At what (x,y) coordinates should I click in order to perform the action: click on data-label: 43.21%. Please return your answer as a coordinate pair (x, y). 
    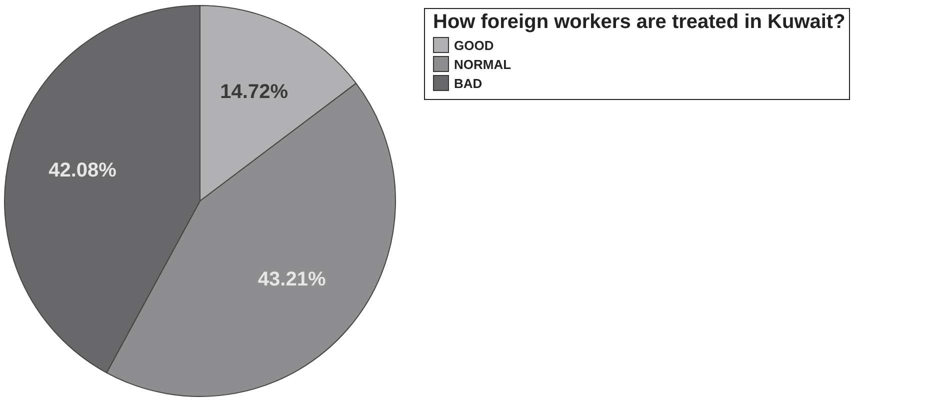
    Looking at the image, I should click on (292, 279).